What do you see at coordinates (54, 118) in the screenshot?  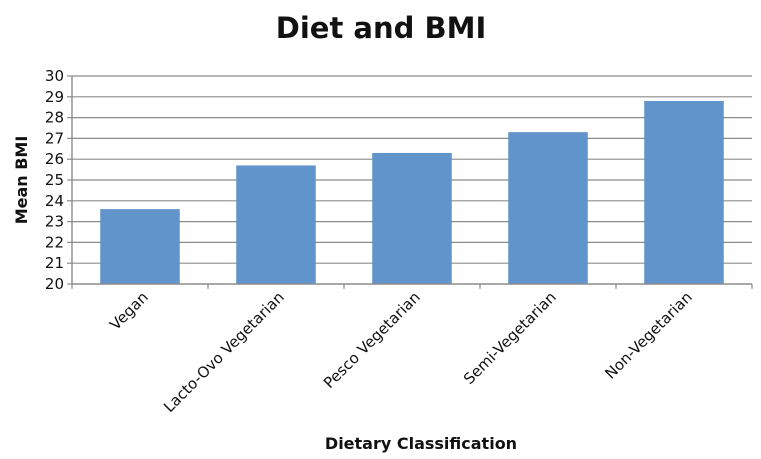 I see `y-tick-label: 28` at bounding box center [54, 118].